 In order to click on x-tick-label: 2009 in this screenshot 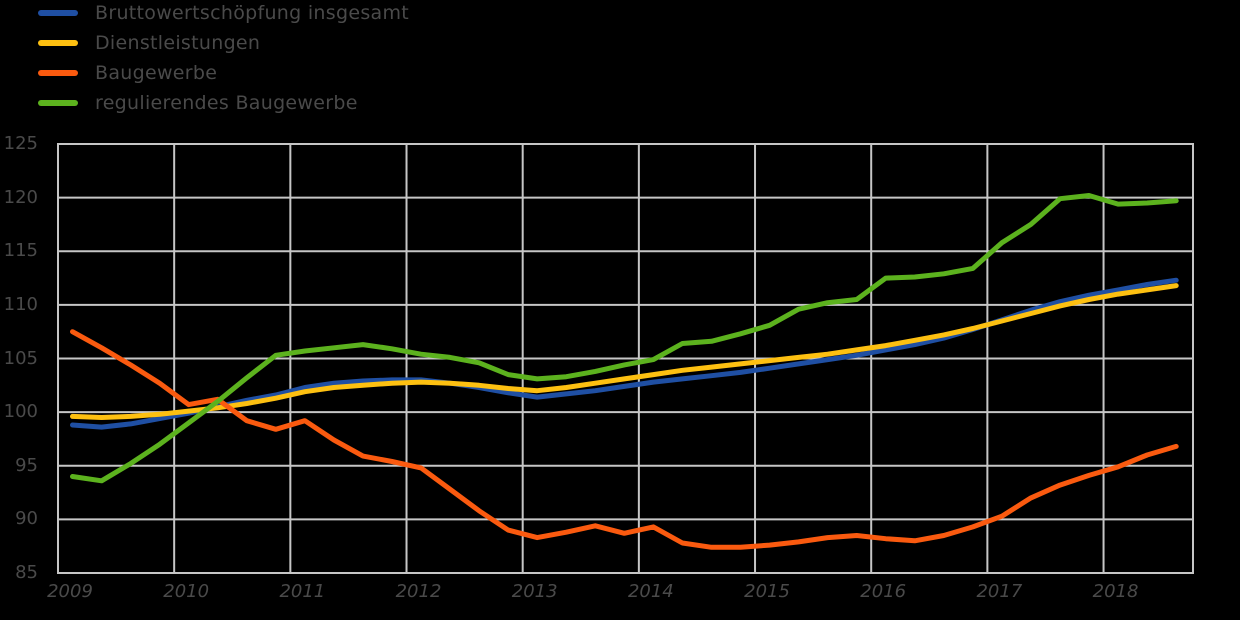, I will do `click(70, 591)`.